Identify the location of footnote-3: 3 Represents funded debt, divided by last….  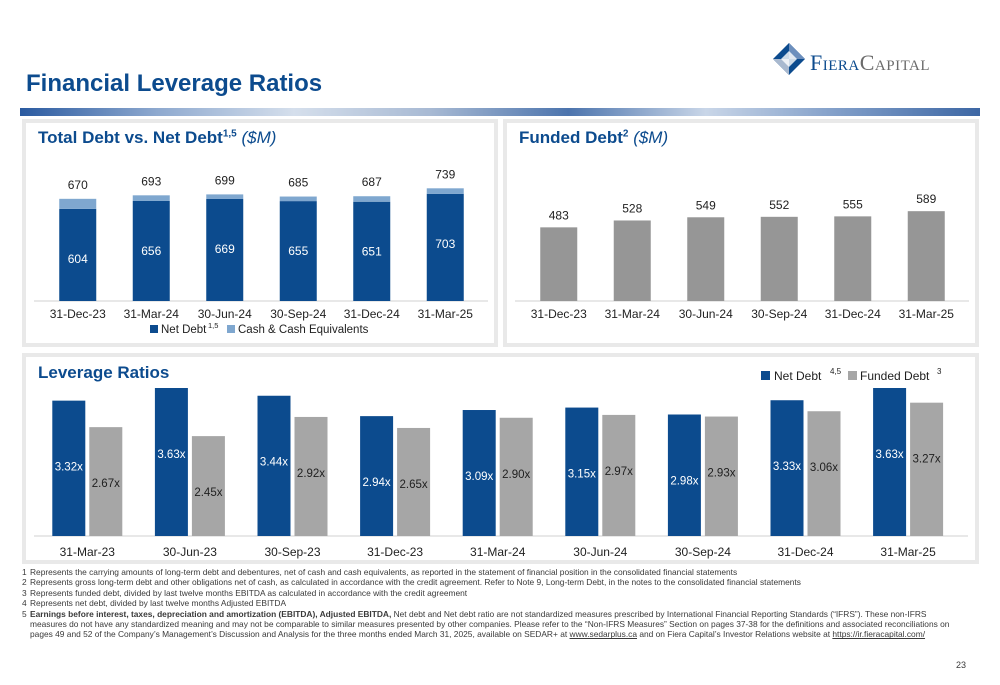
(487, 593).